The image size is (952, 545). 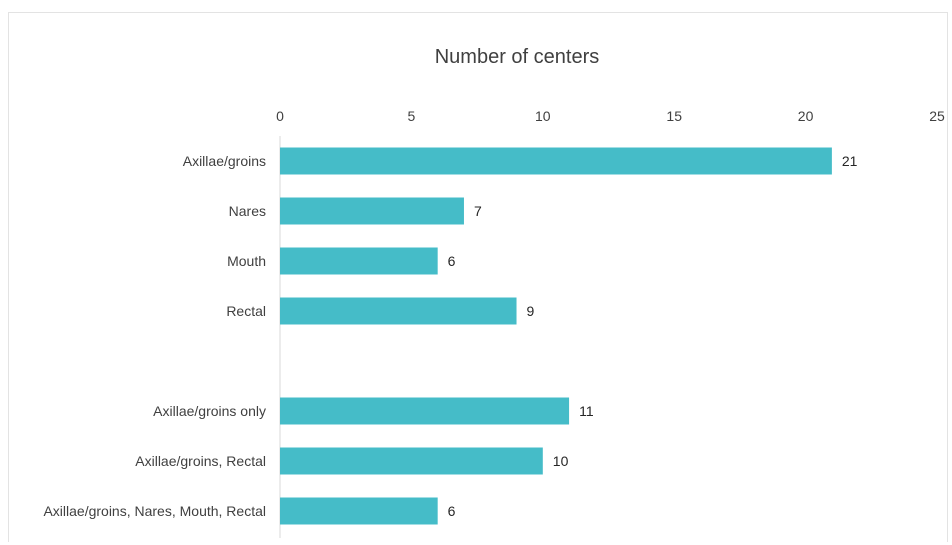 What do you see at coordinates (280, 116) in the screenshot?
I see `x-tick-label: 0` at bounding box center [280, 116].